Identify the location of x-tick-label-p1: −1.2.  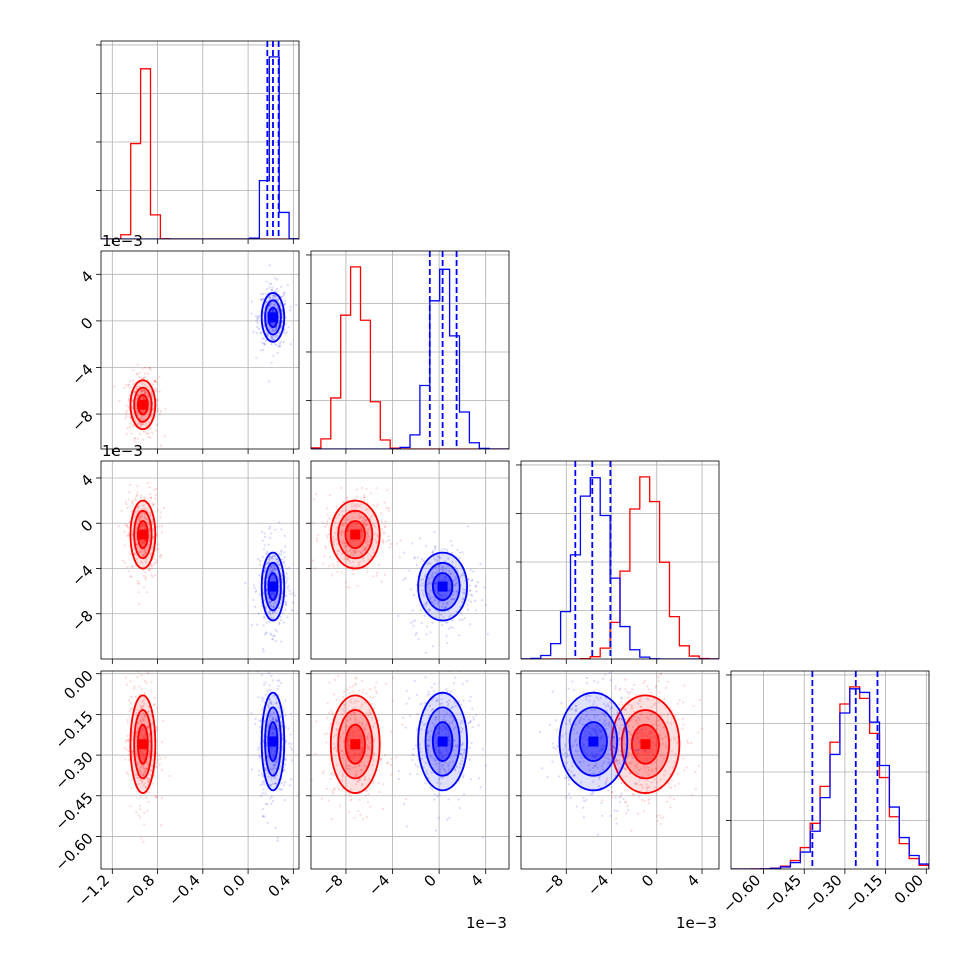
(94, 890).